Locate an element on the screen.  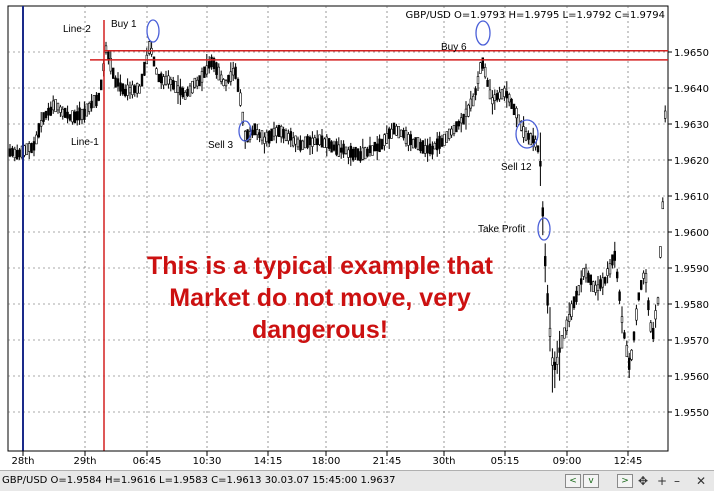
close-icon: ✕ is located at coordinates (701, 481).